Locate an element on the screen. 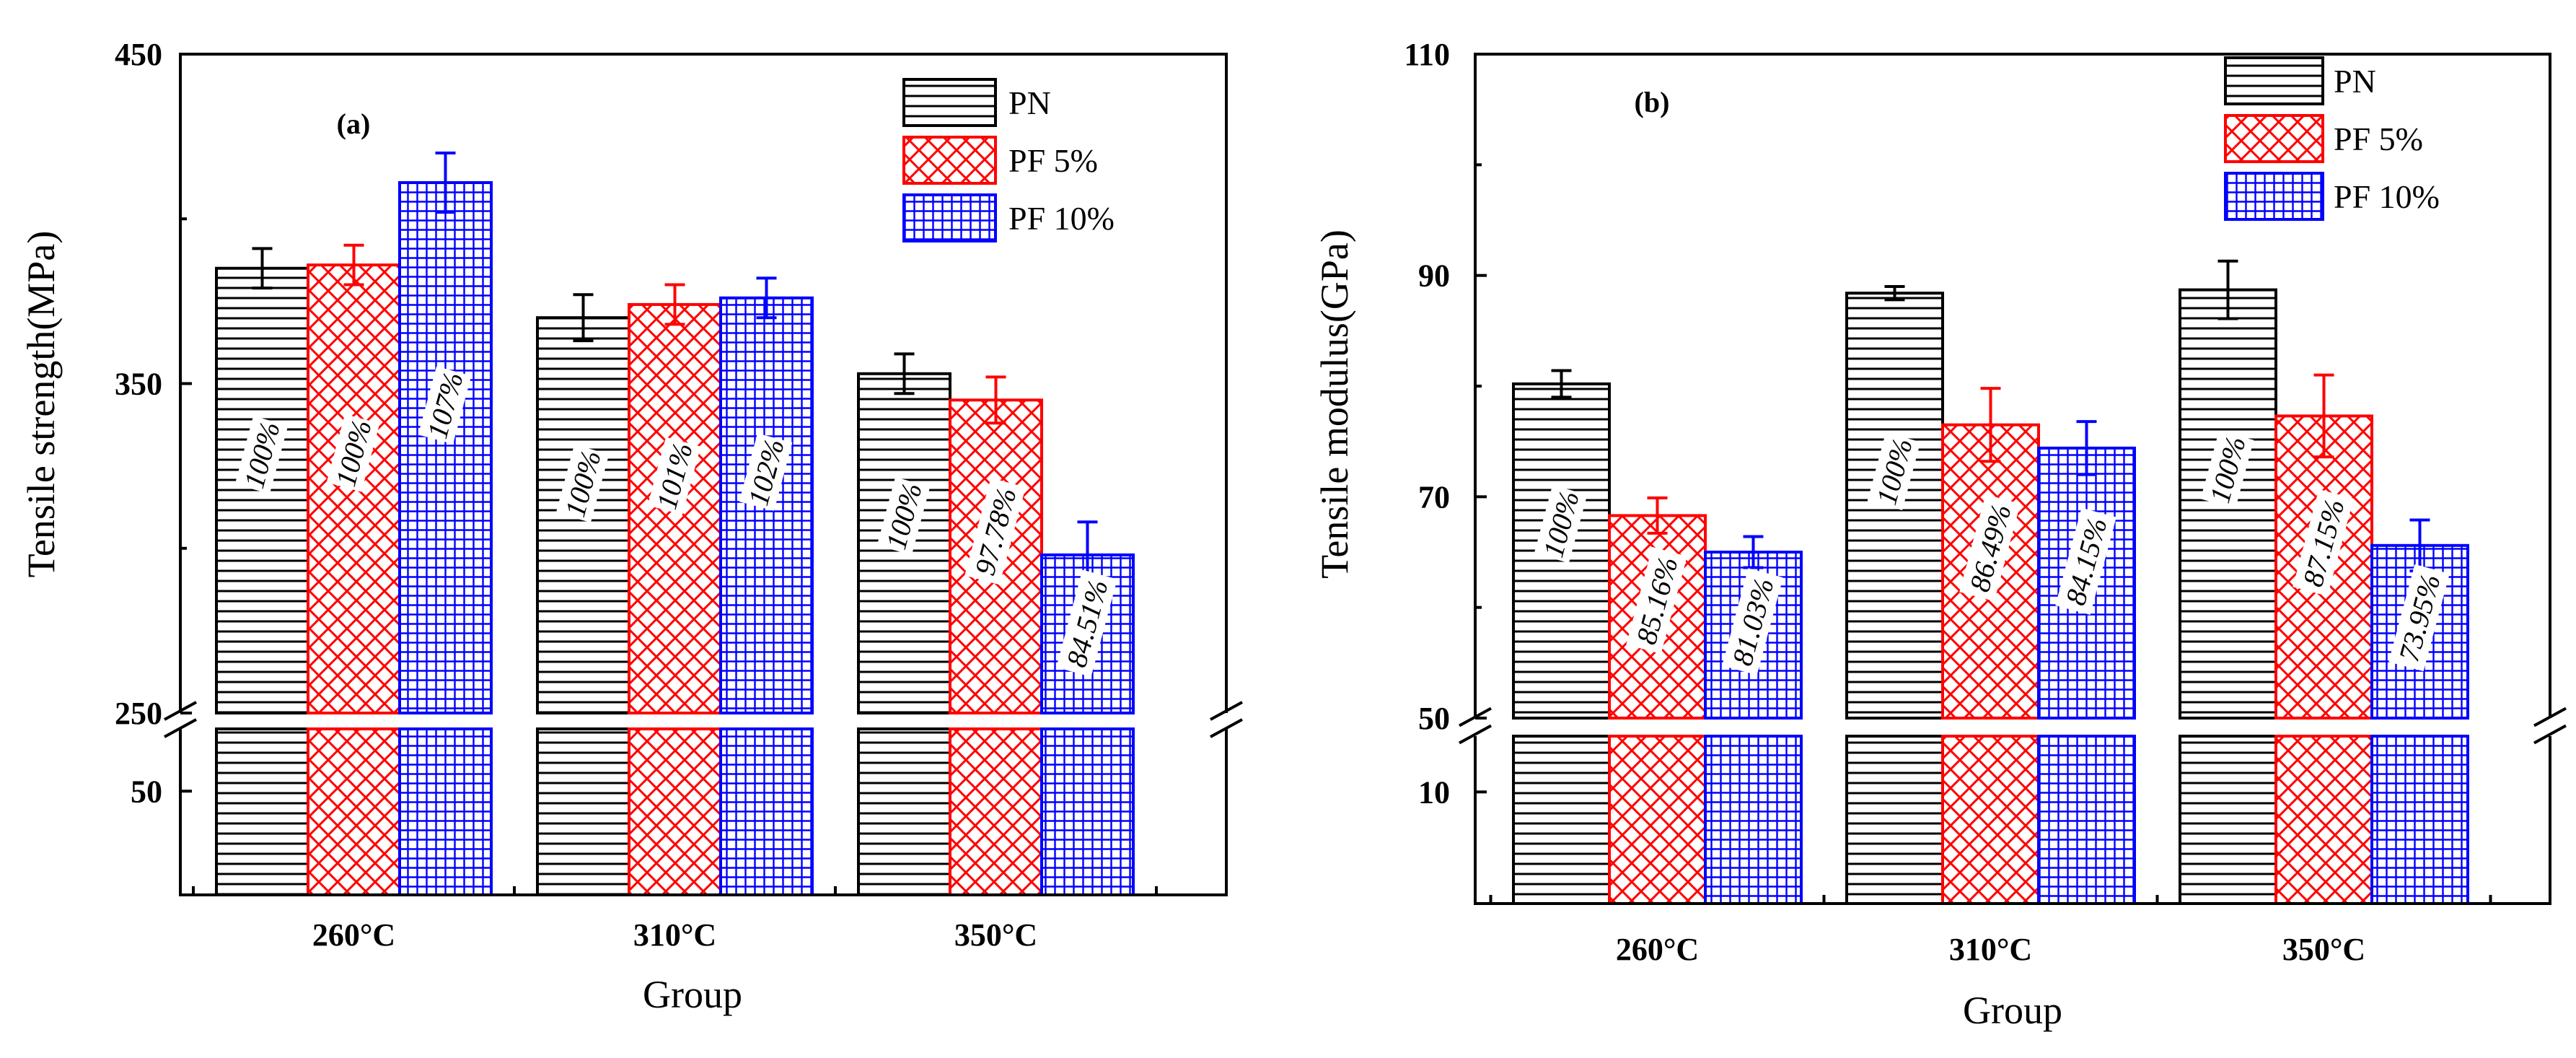 Image resolution: width=2576 pixels, height=1058 pixels. panel-a-ytick-label-1: 350 is located at coordinates (138, 384).